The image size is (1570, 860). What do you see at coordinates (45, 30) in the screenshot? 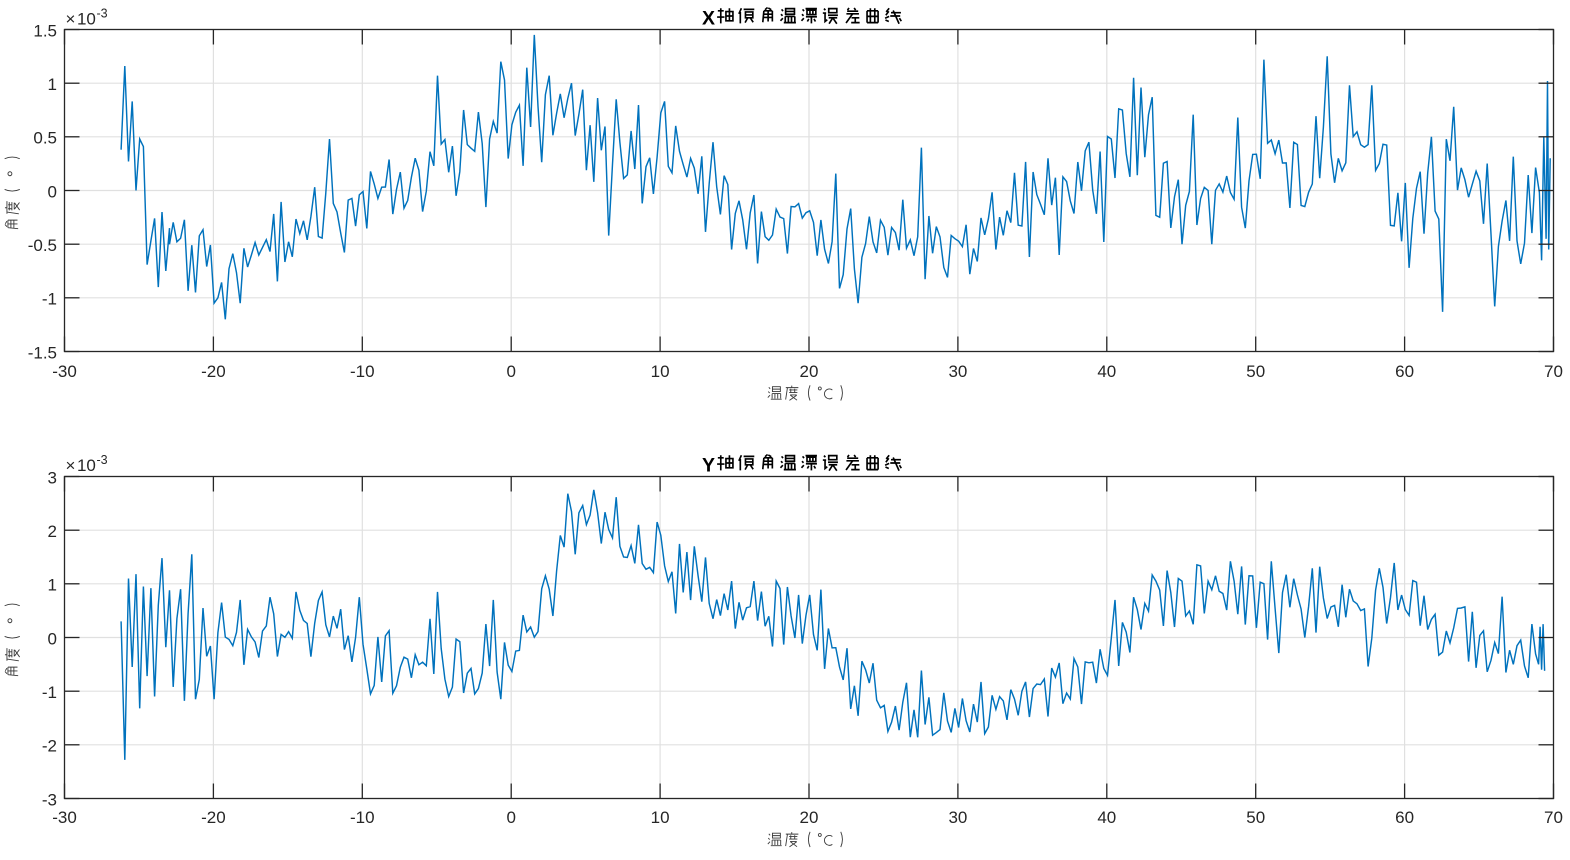
I see `svg-text: 1.5` at bounding box center [45, 30].